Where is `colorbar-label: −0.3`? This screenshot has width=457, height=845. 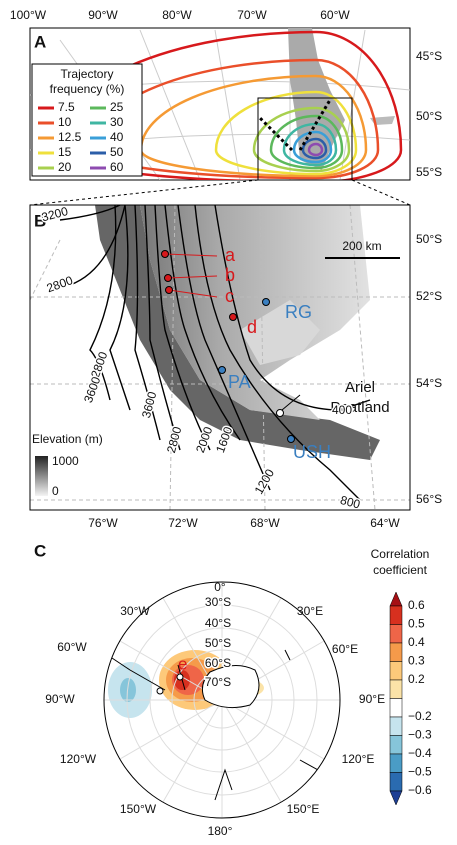
colorbar-label: −0.3 is located at coordinates (420, 735).